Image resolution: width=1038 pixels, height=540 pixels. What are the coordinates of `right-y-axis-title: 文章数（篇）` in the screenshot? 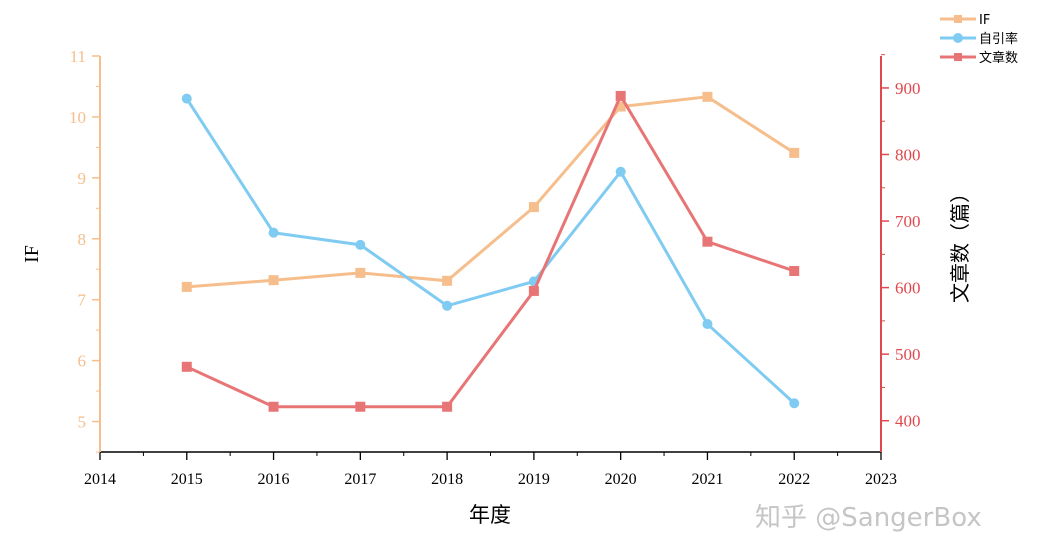 It's located at (960, 243).